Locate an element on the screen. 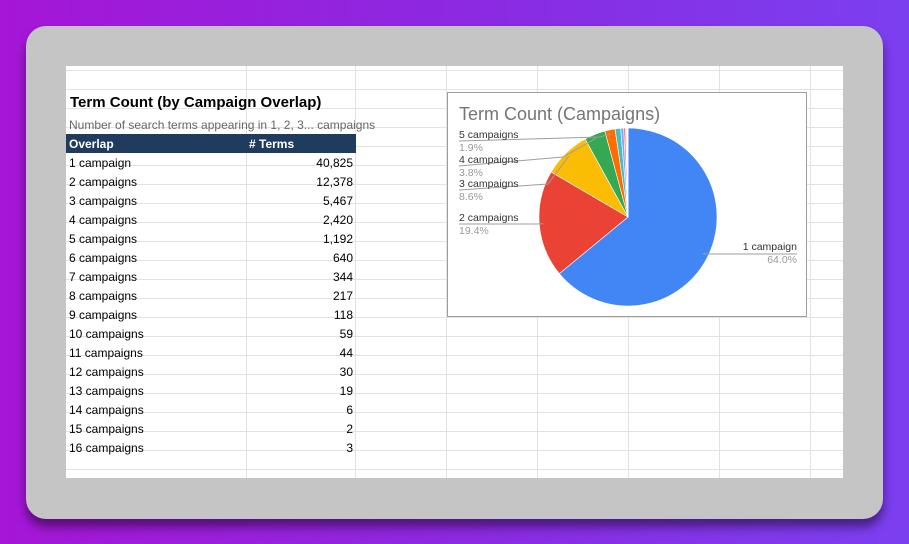  row-terms: 344 is located at coordinates (342, 277).